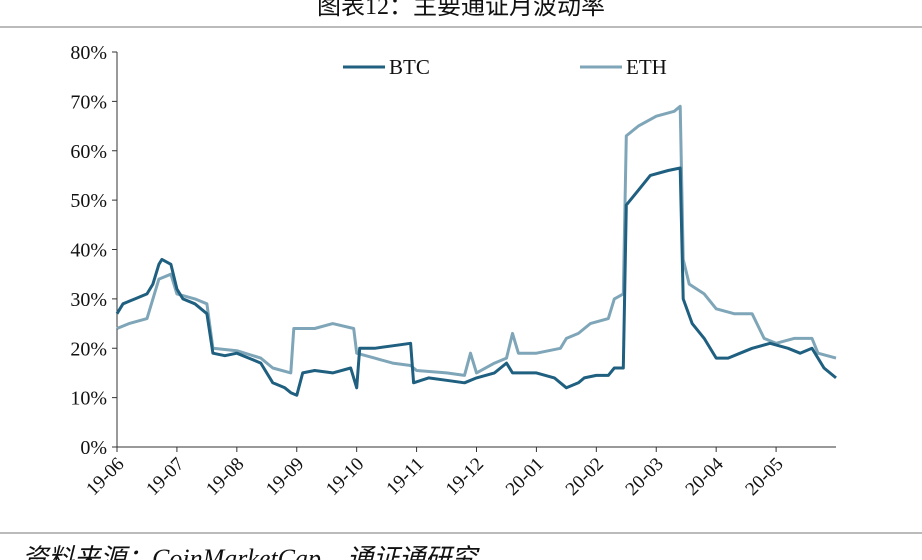 The width and height of the screenshot is (922, 560). What do you see at coordinates (225, 477) in the screenshot?
I see `x-tick-label: 19-08` at bounding box center [225, 477].